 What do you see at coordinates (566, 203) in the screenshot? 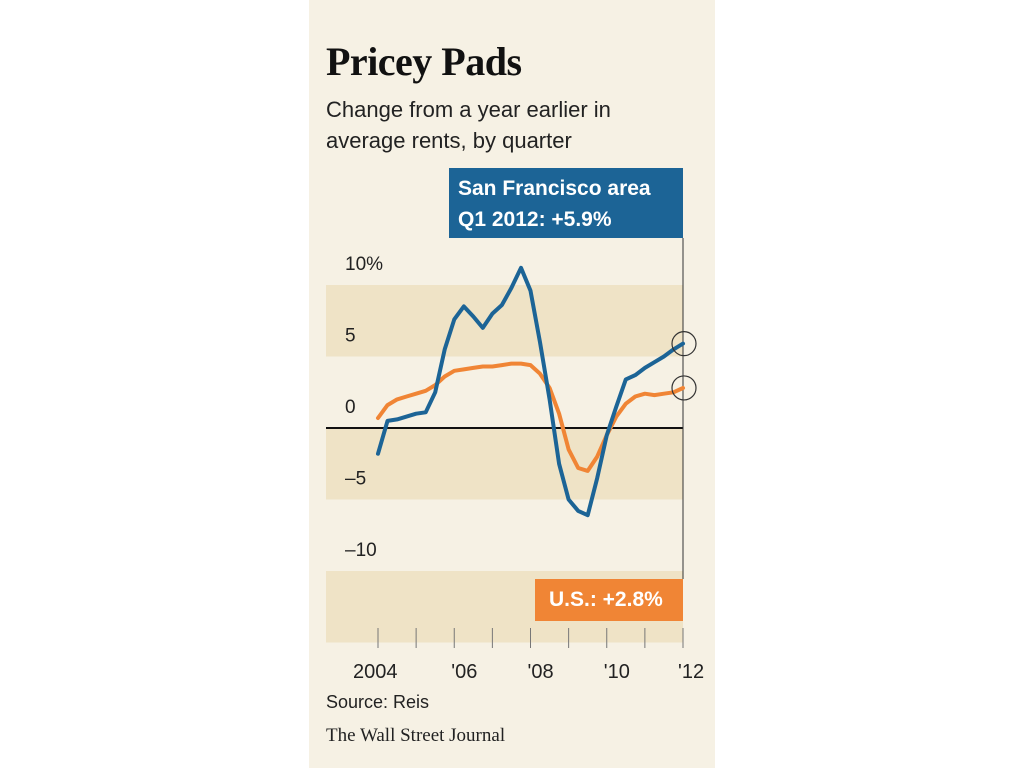
I see `sf-callout: San Francisco area Q1 2012: +5.9%` at bounding box center [566, 203].